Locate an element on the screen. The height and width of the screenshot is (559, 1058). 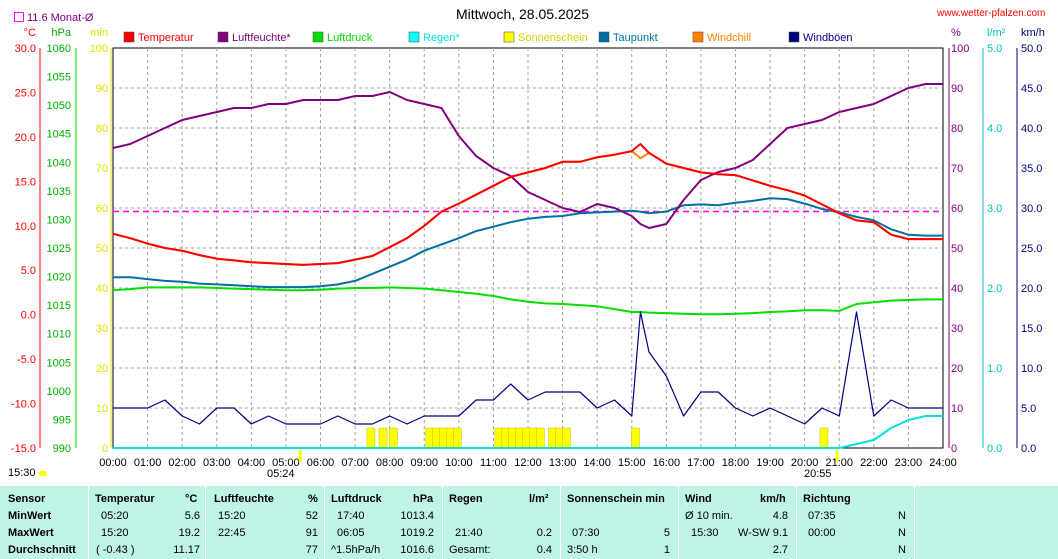
wind-axis-tick-label: 20.0 is located at coordinates (1031, 289).